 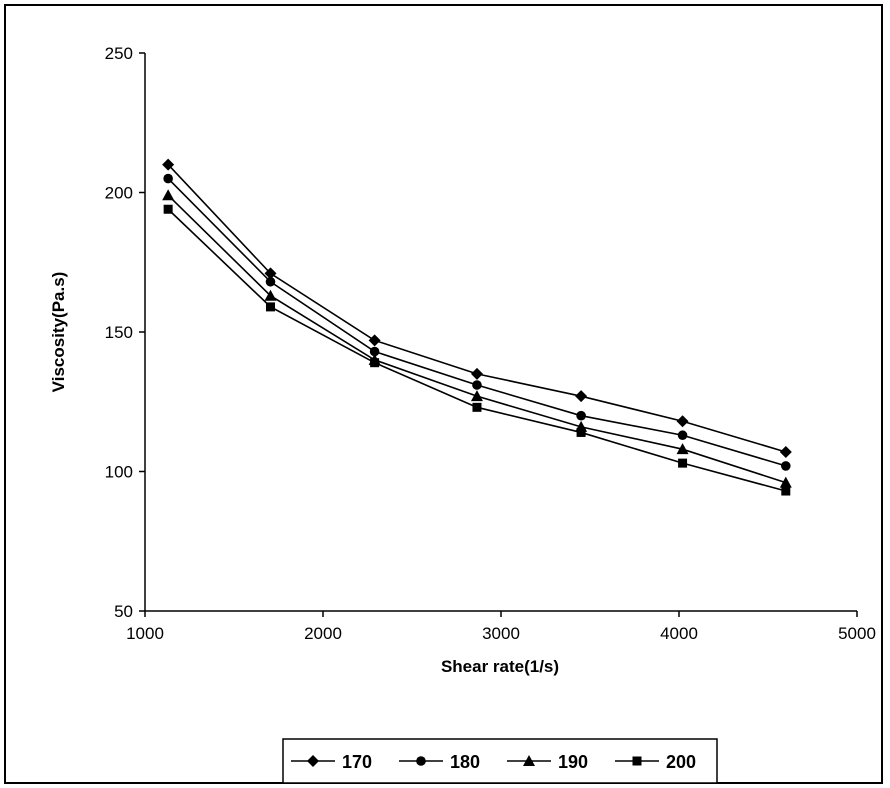 What do you see at coordinates (119, 472) in the screenshot?
I see `y-tick-label: 100` at bounding box center [119, 472].